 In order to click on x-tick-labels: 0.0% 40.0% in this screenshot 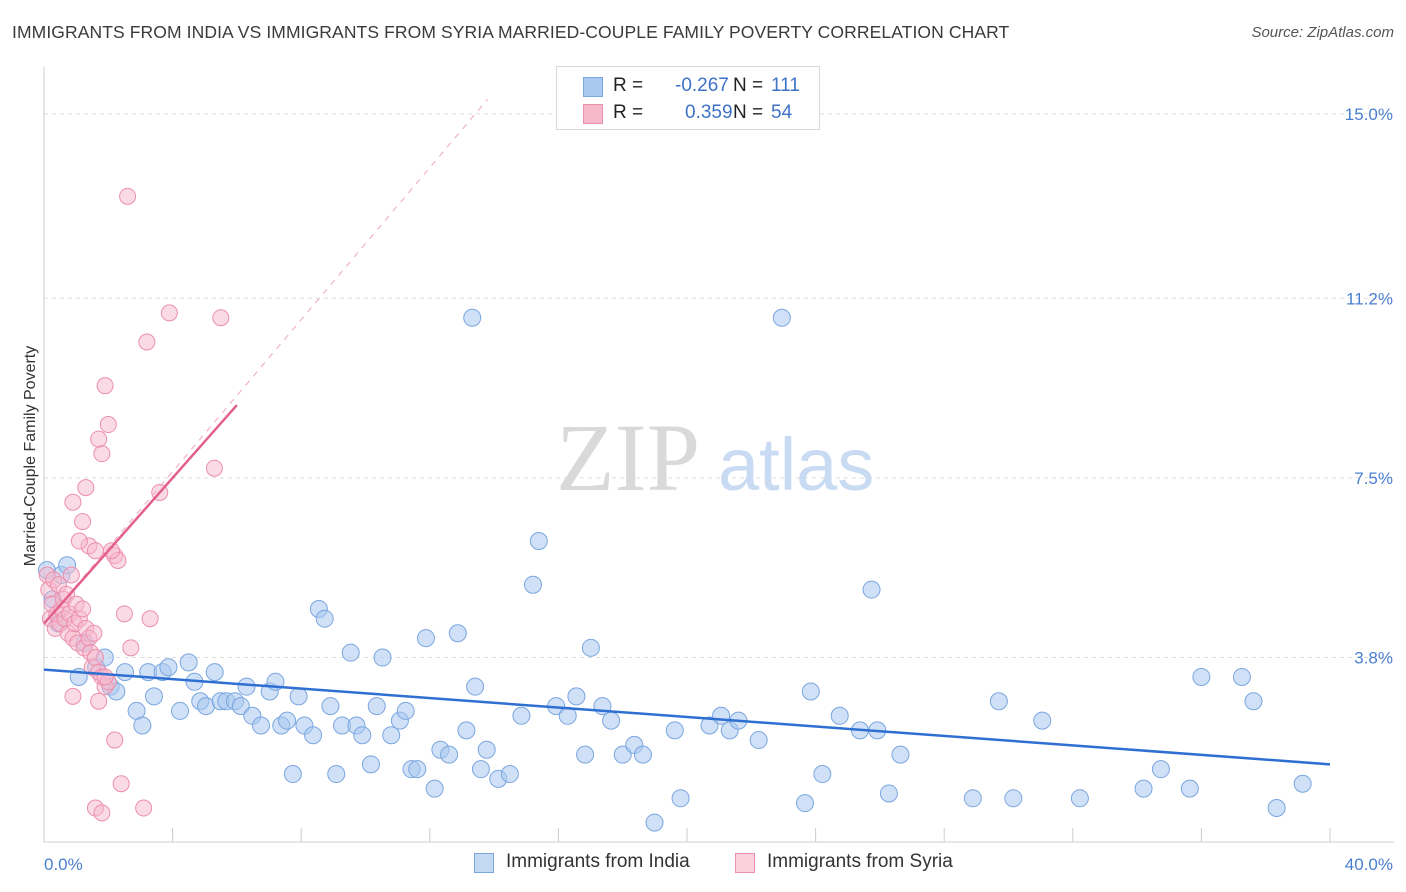, I will do `click(718, 864)`.